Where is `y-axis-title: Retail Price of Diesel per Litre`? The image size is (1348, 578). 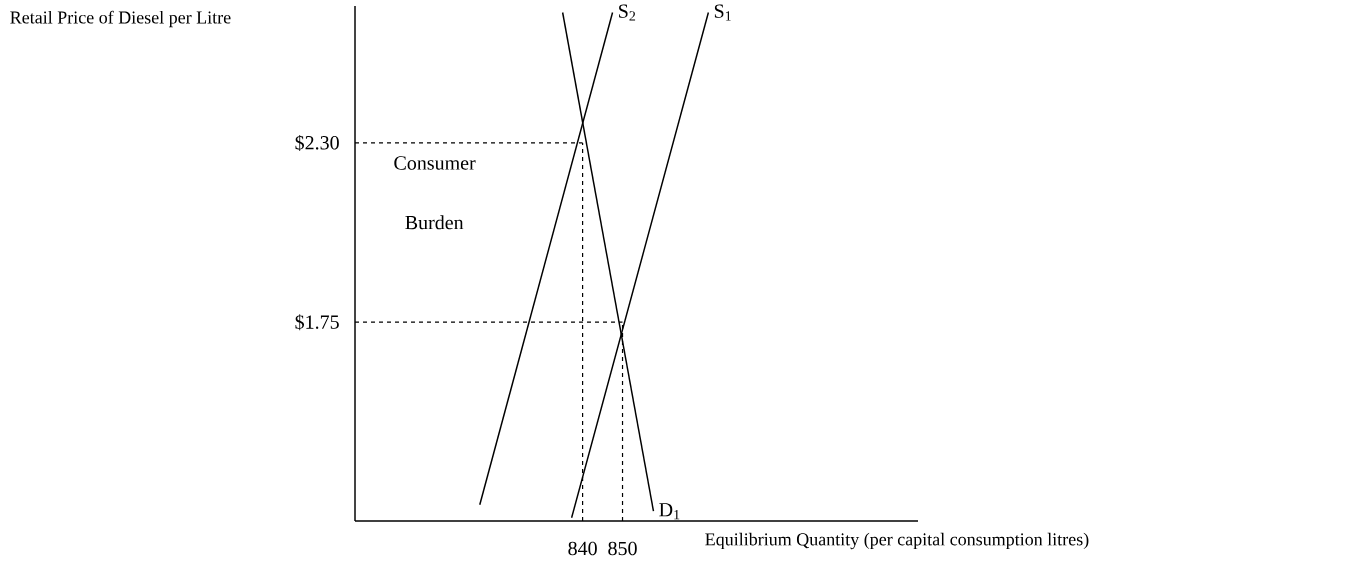
y-axis-title: Retail Price of Diesel per Litre is located at coordinates (120, 19).